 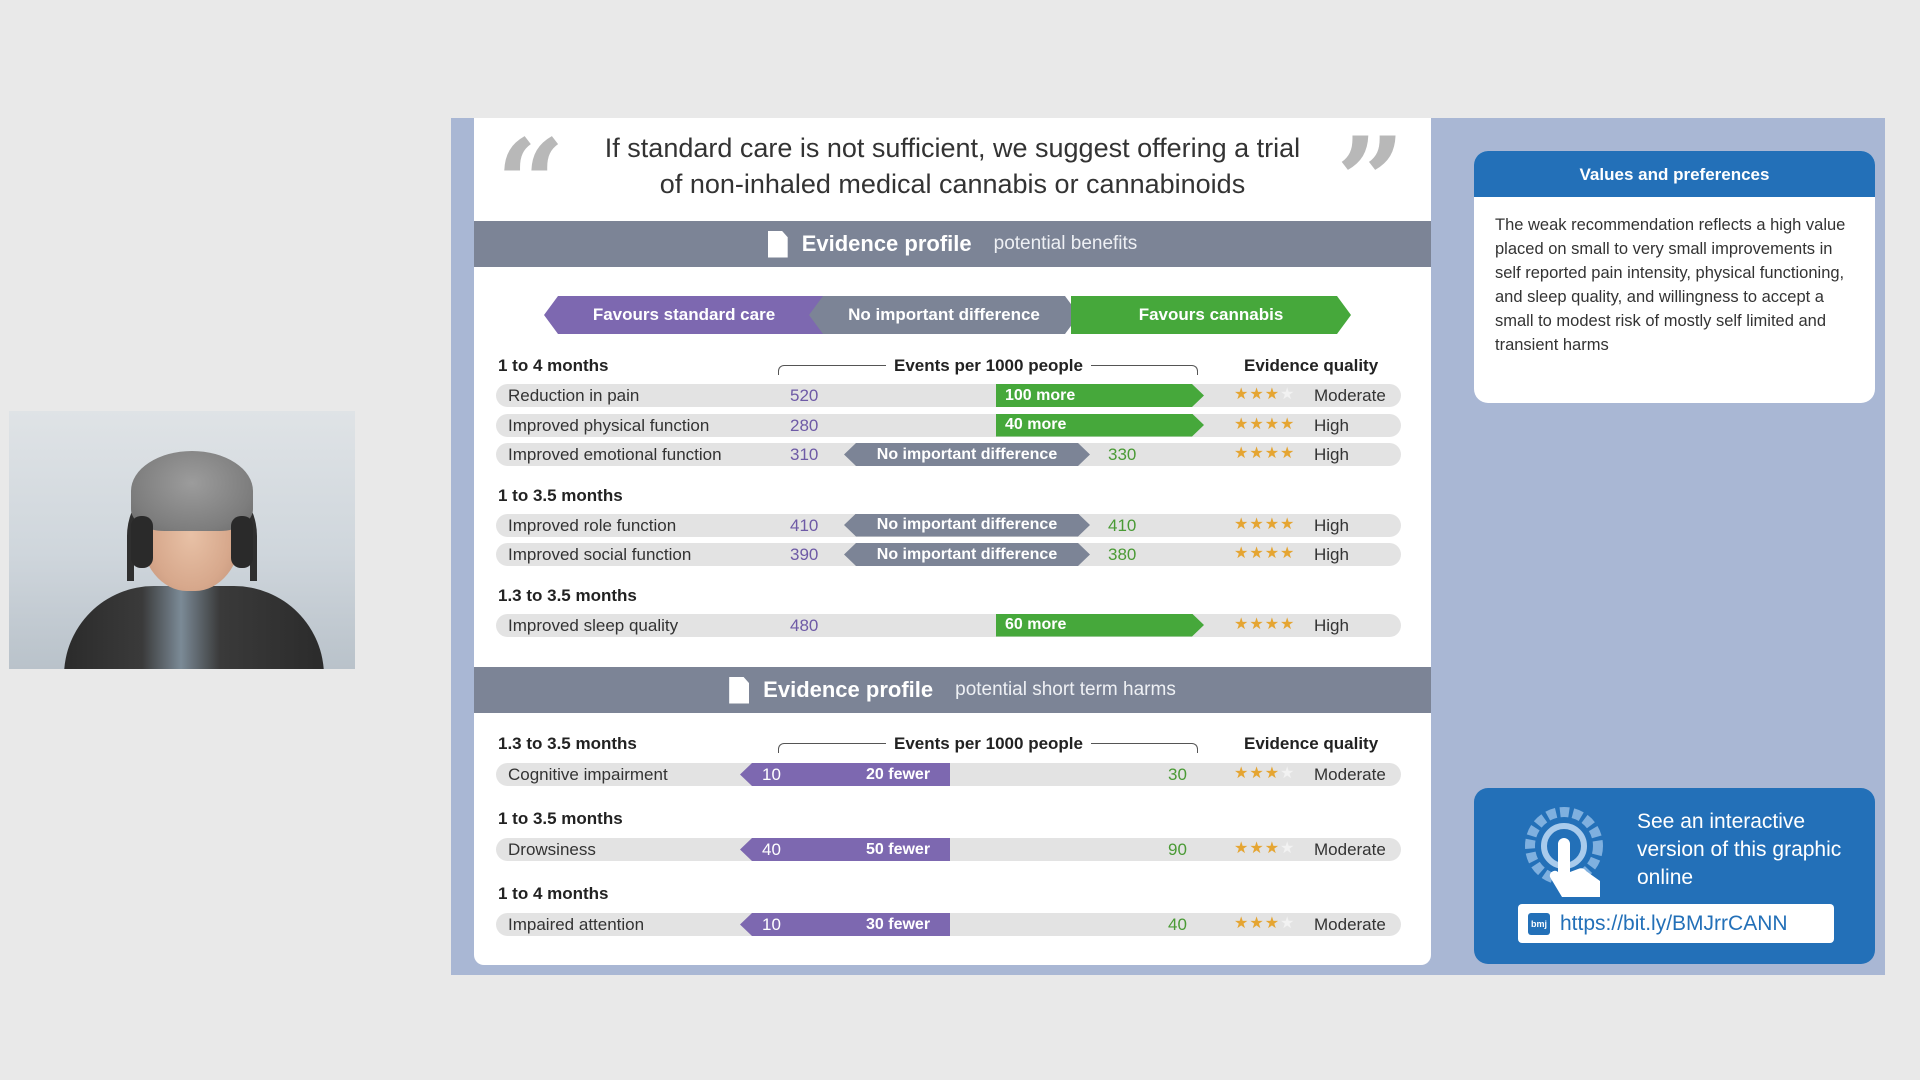 What do you see at coordinates (1177, 849) in the screenshot?
I see `cannabis-value: 90` at bounding box center [1177, 849].